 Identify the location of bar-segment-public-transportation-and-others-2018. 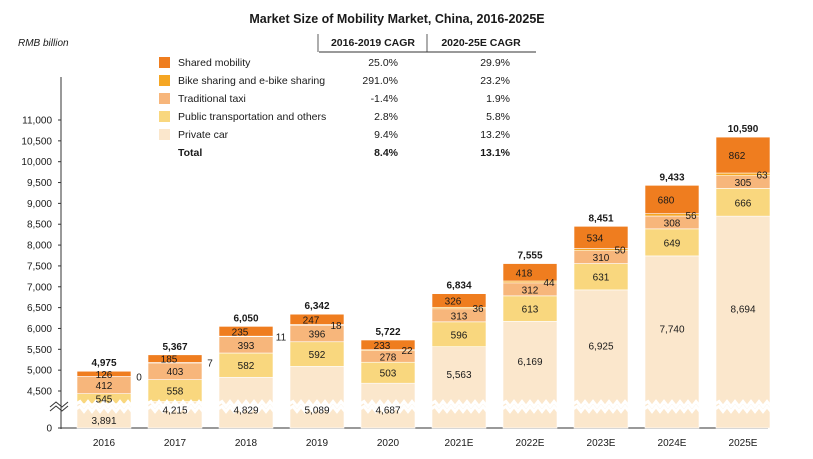
(246, 365).